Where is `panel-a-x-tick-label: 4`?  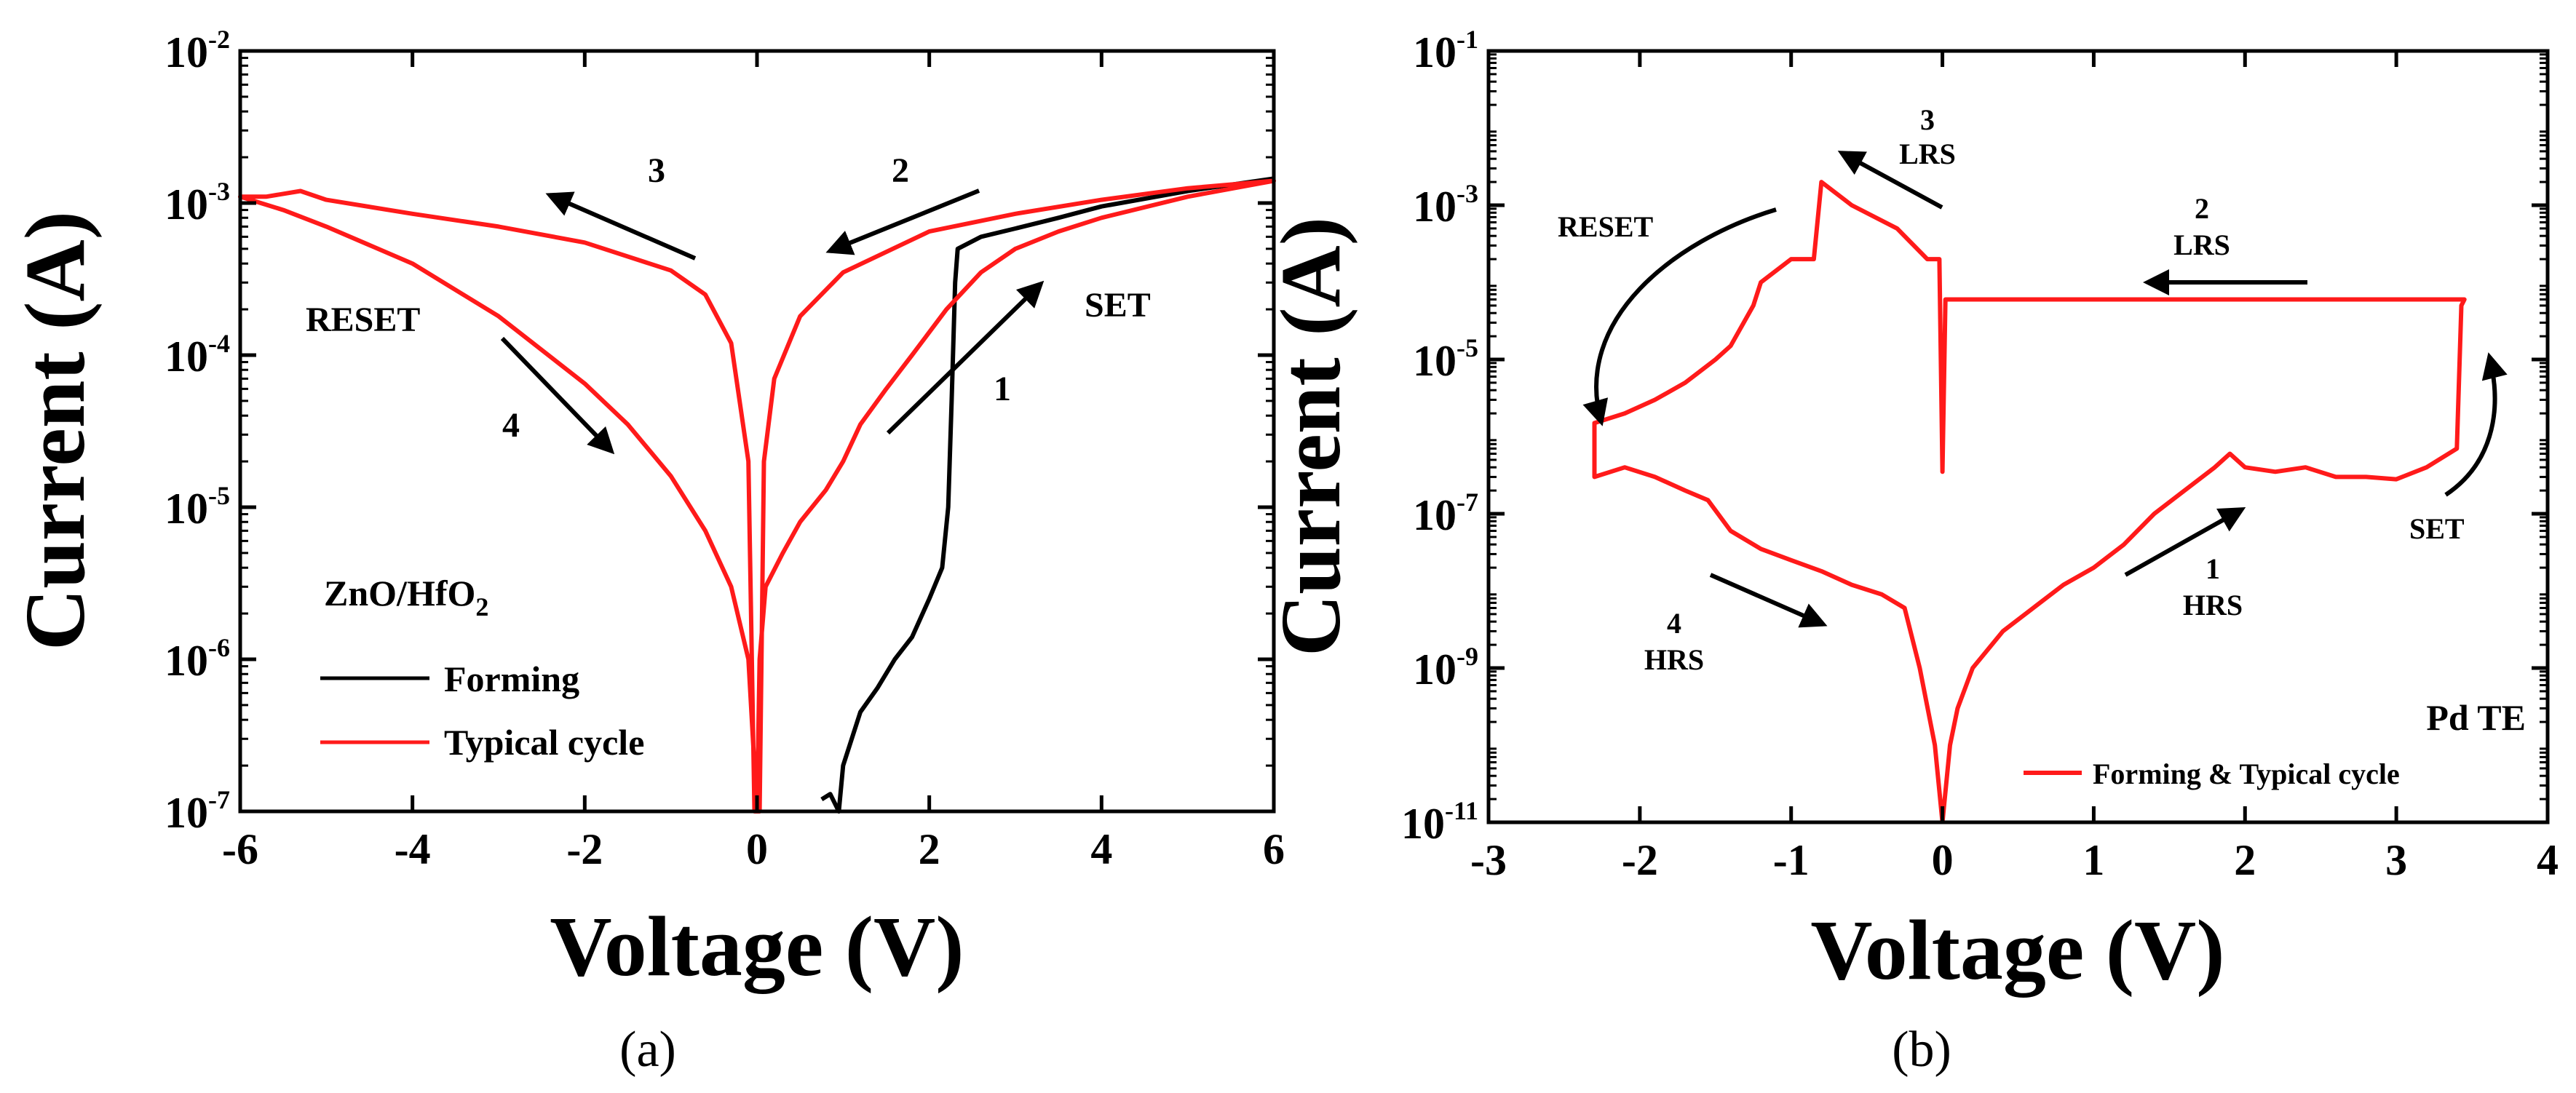 panel-a-x-tick-label: 4 is located at coordinates (1101, 849).